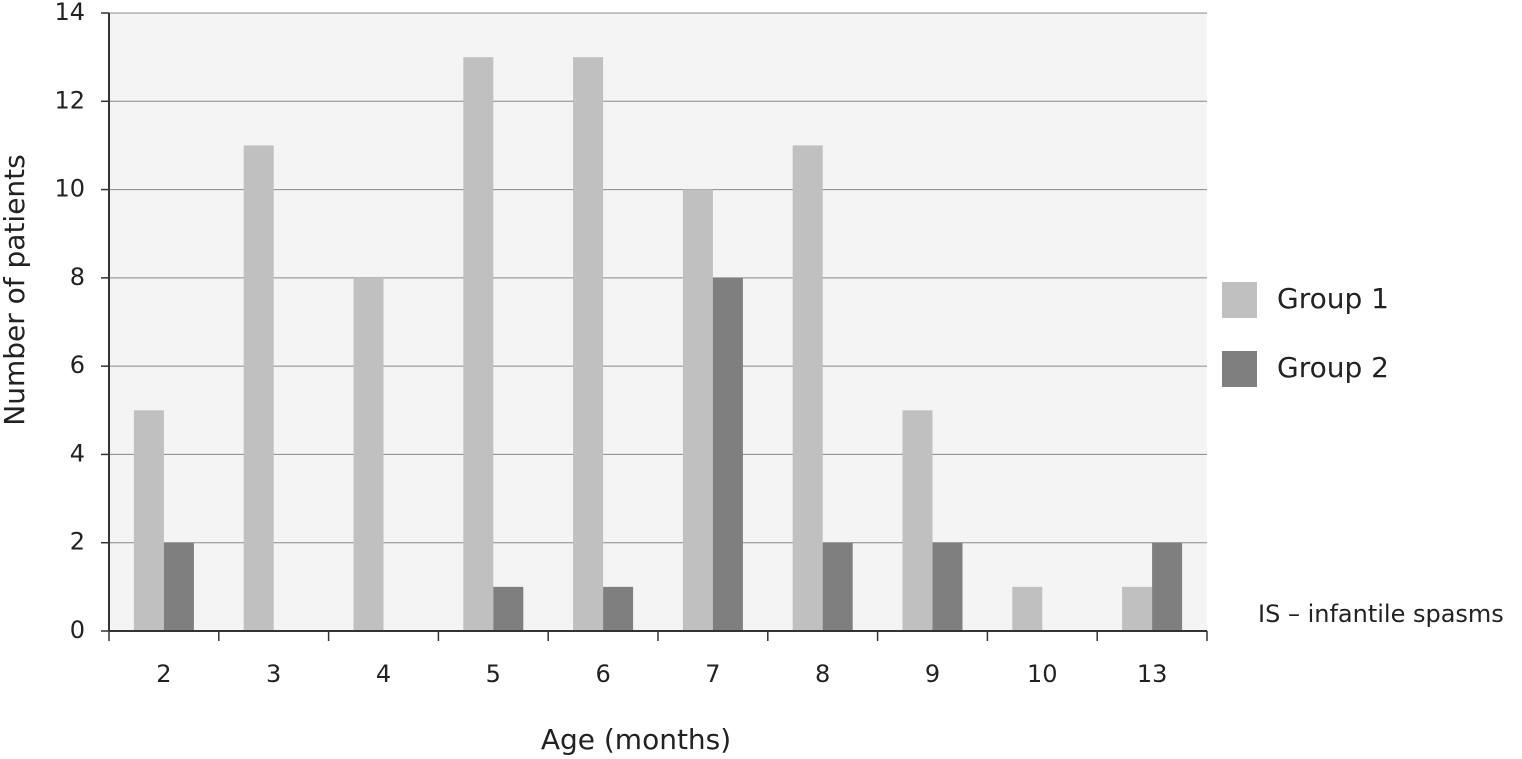  What do you see at coordinates (1042, 674) in the screenshot?
I see `x-tick-label: 10` at bounding box center [1042, 674].